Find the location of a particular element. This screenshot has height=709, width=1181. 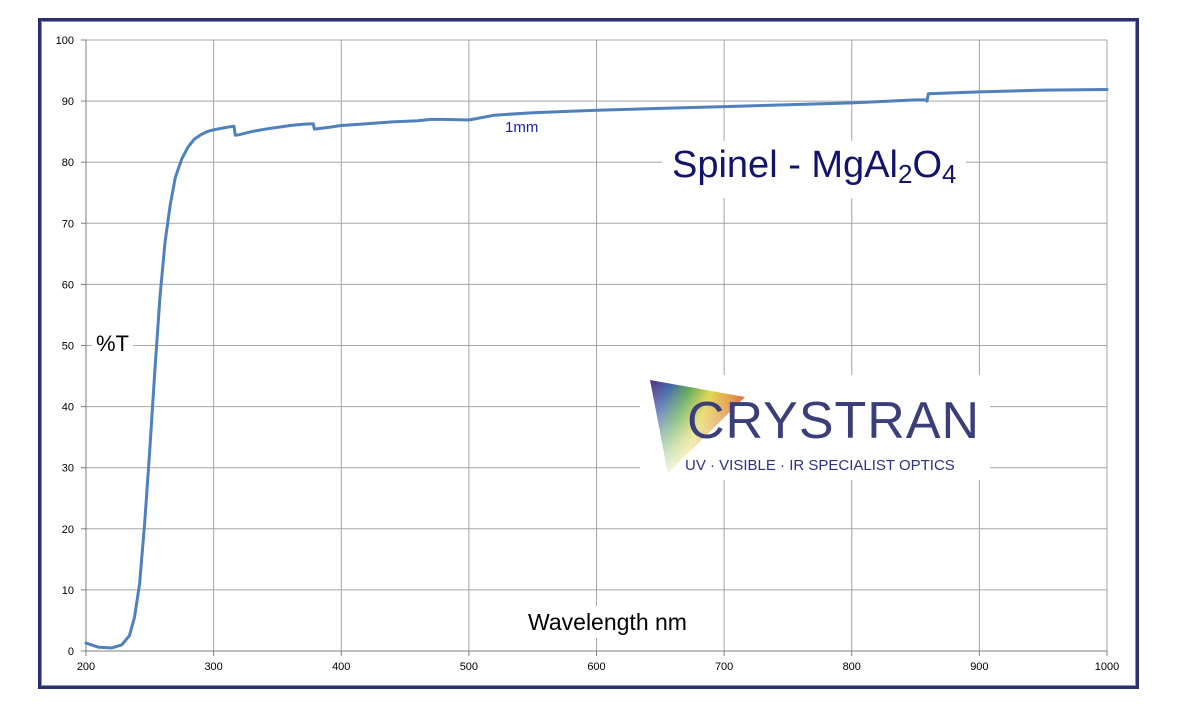

y-tick-labels: 0 10 20 30 40 50 60 70 80 90 100 is located at coordinates (65, 346).